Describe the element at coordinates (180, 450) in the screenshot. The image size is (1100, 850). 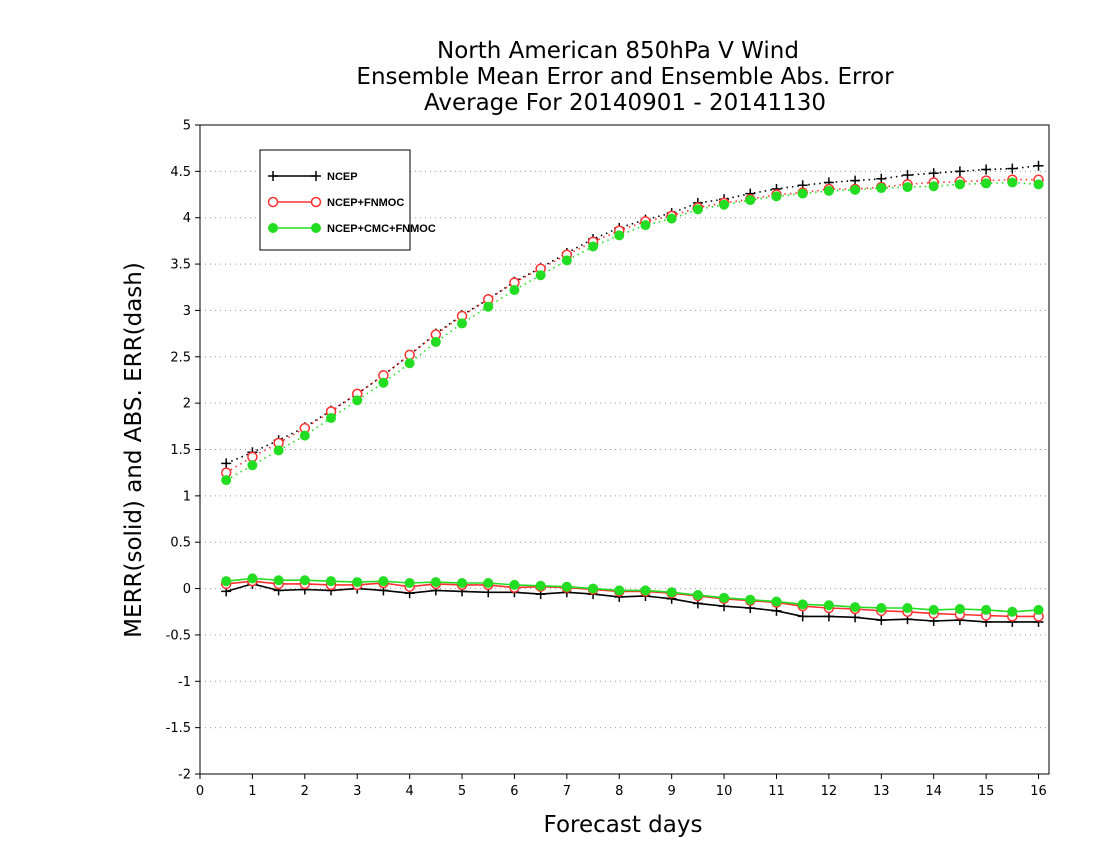
I see `y-tick-label-7: 1.5` at that location.